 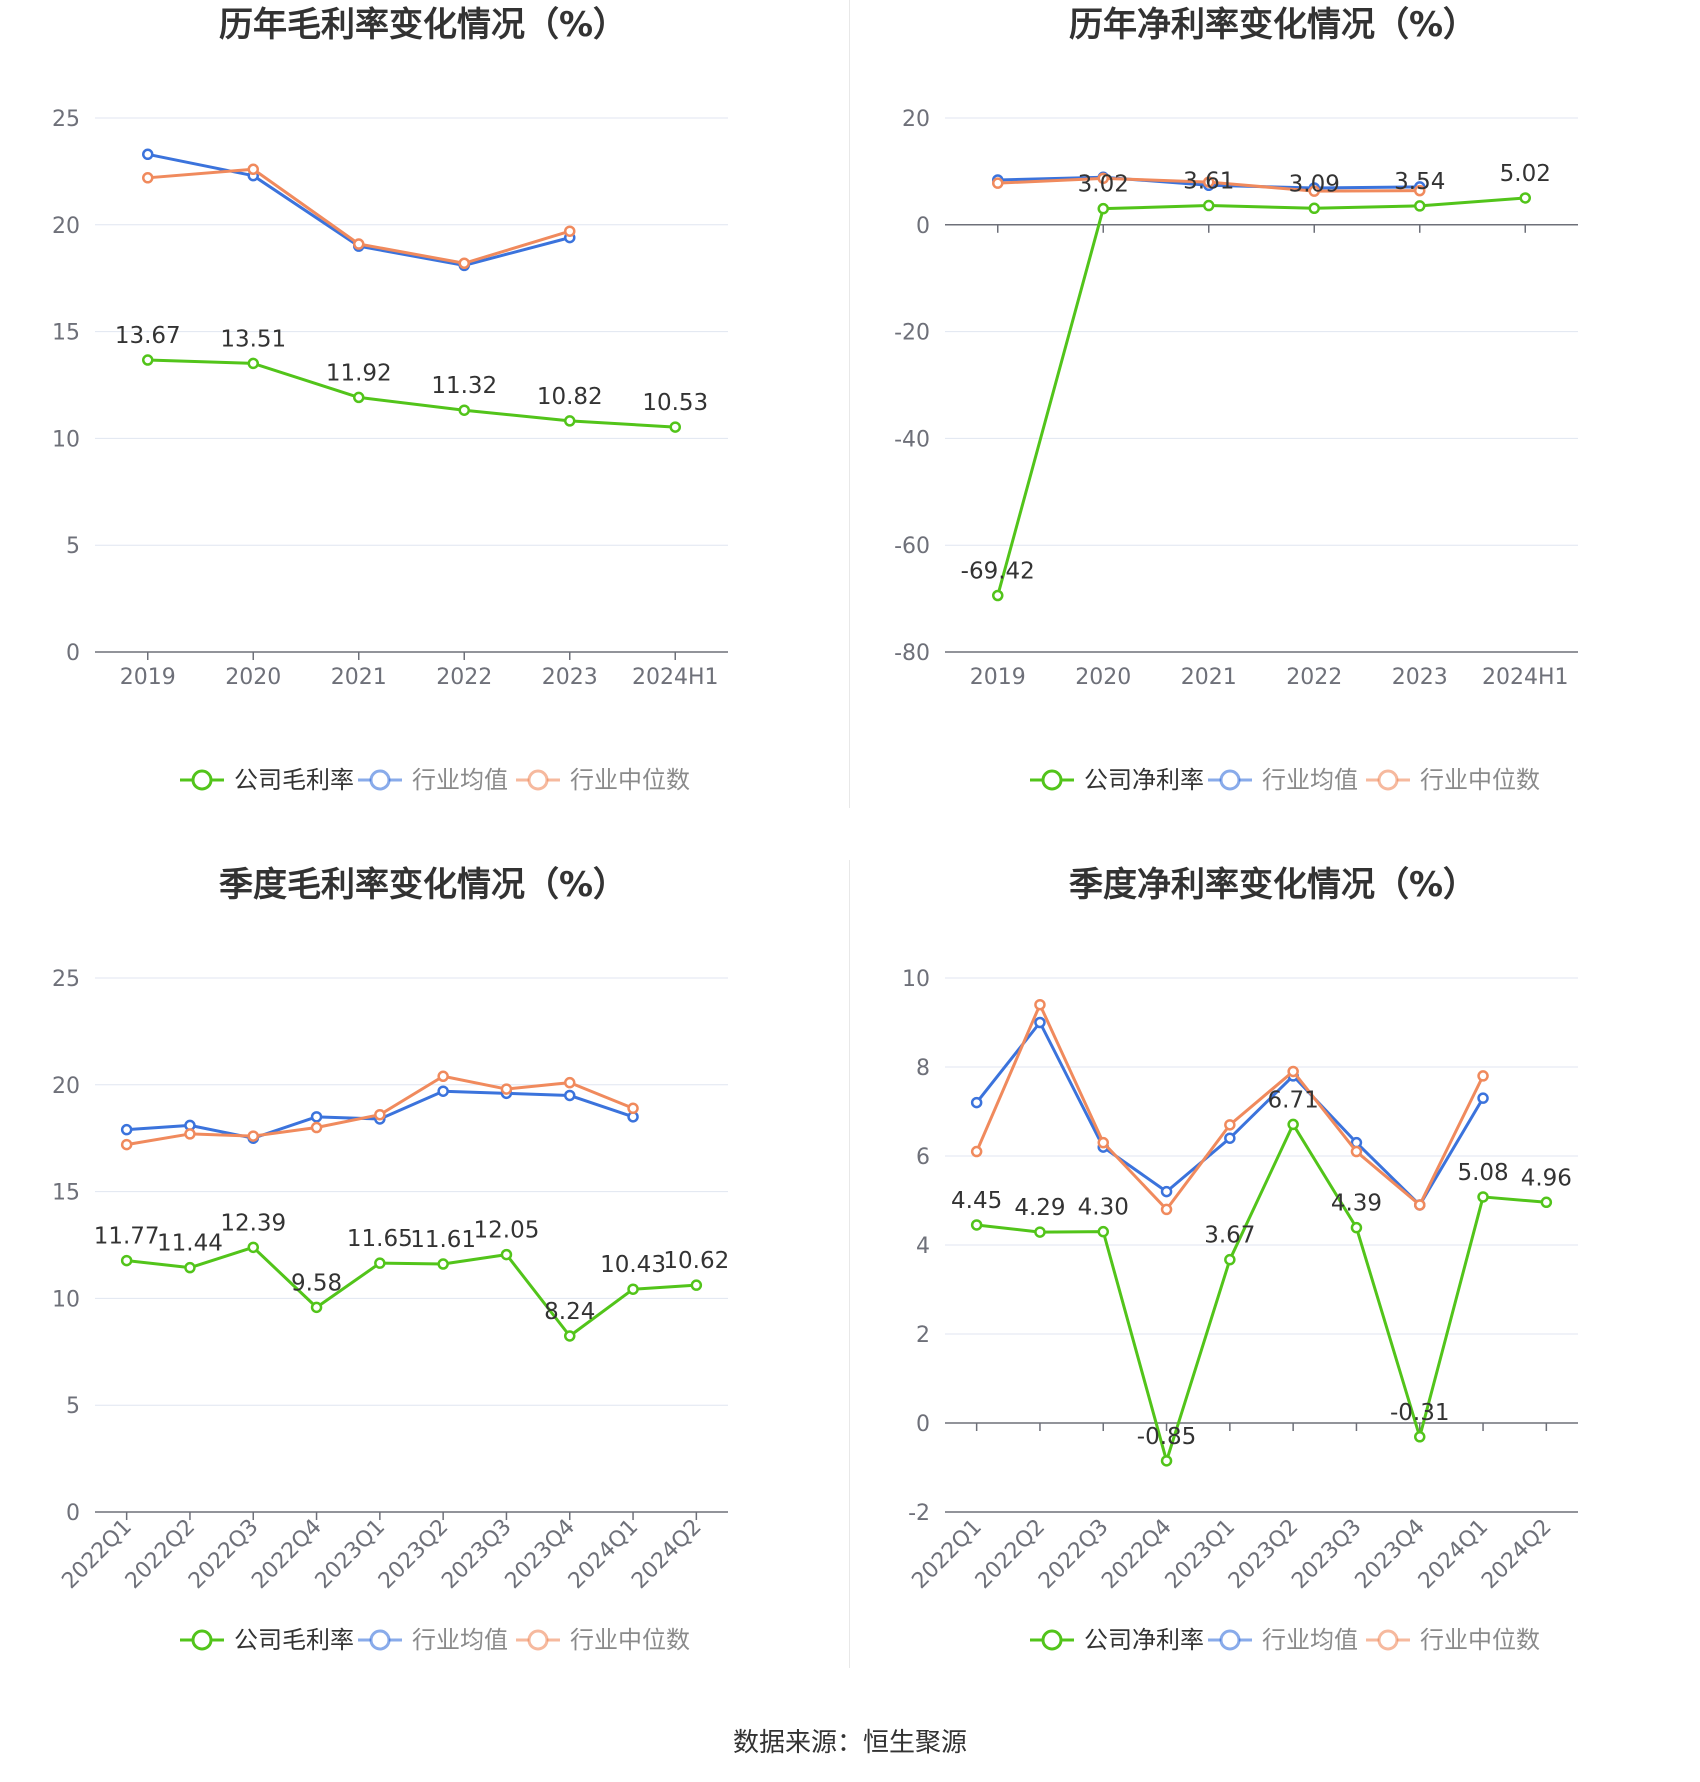 What do you see at coordinates (423, 25) in the screenshot?
I see `chart-title: 历年毛利率变化情况（%）` at bounding box center [423, 25].